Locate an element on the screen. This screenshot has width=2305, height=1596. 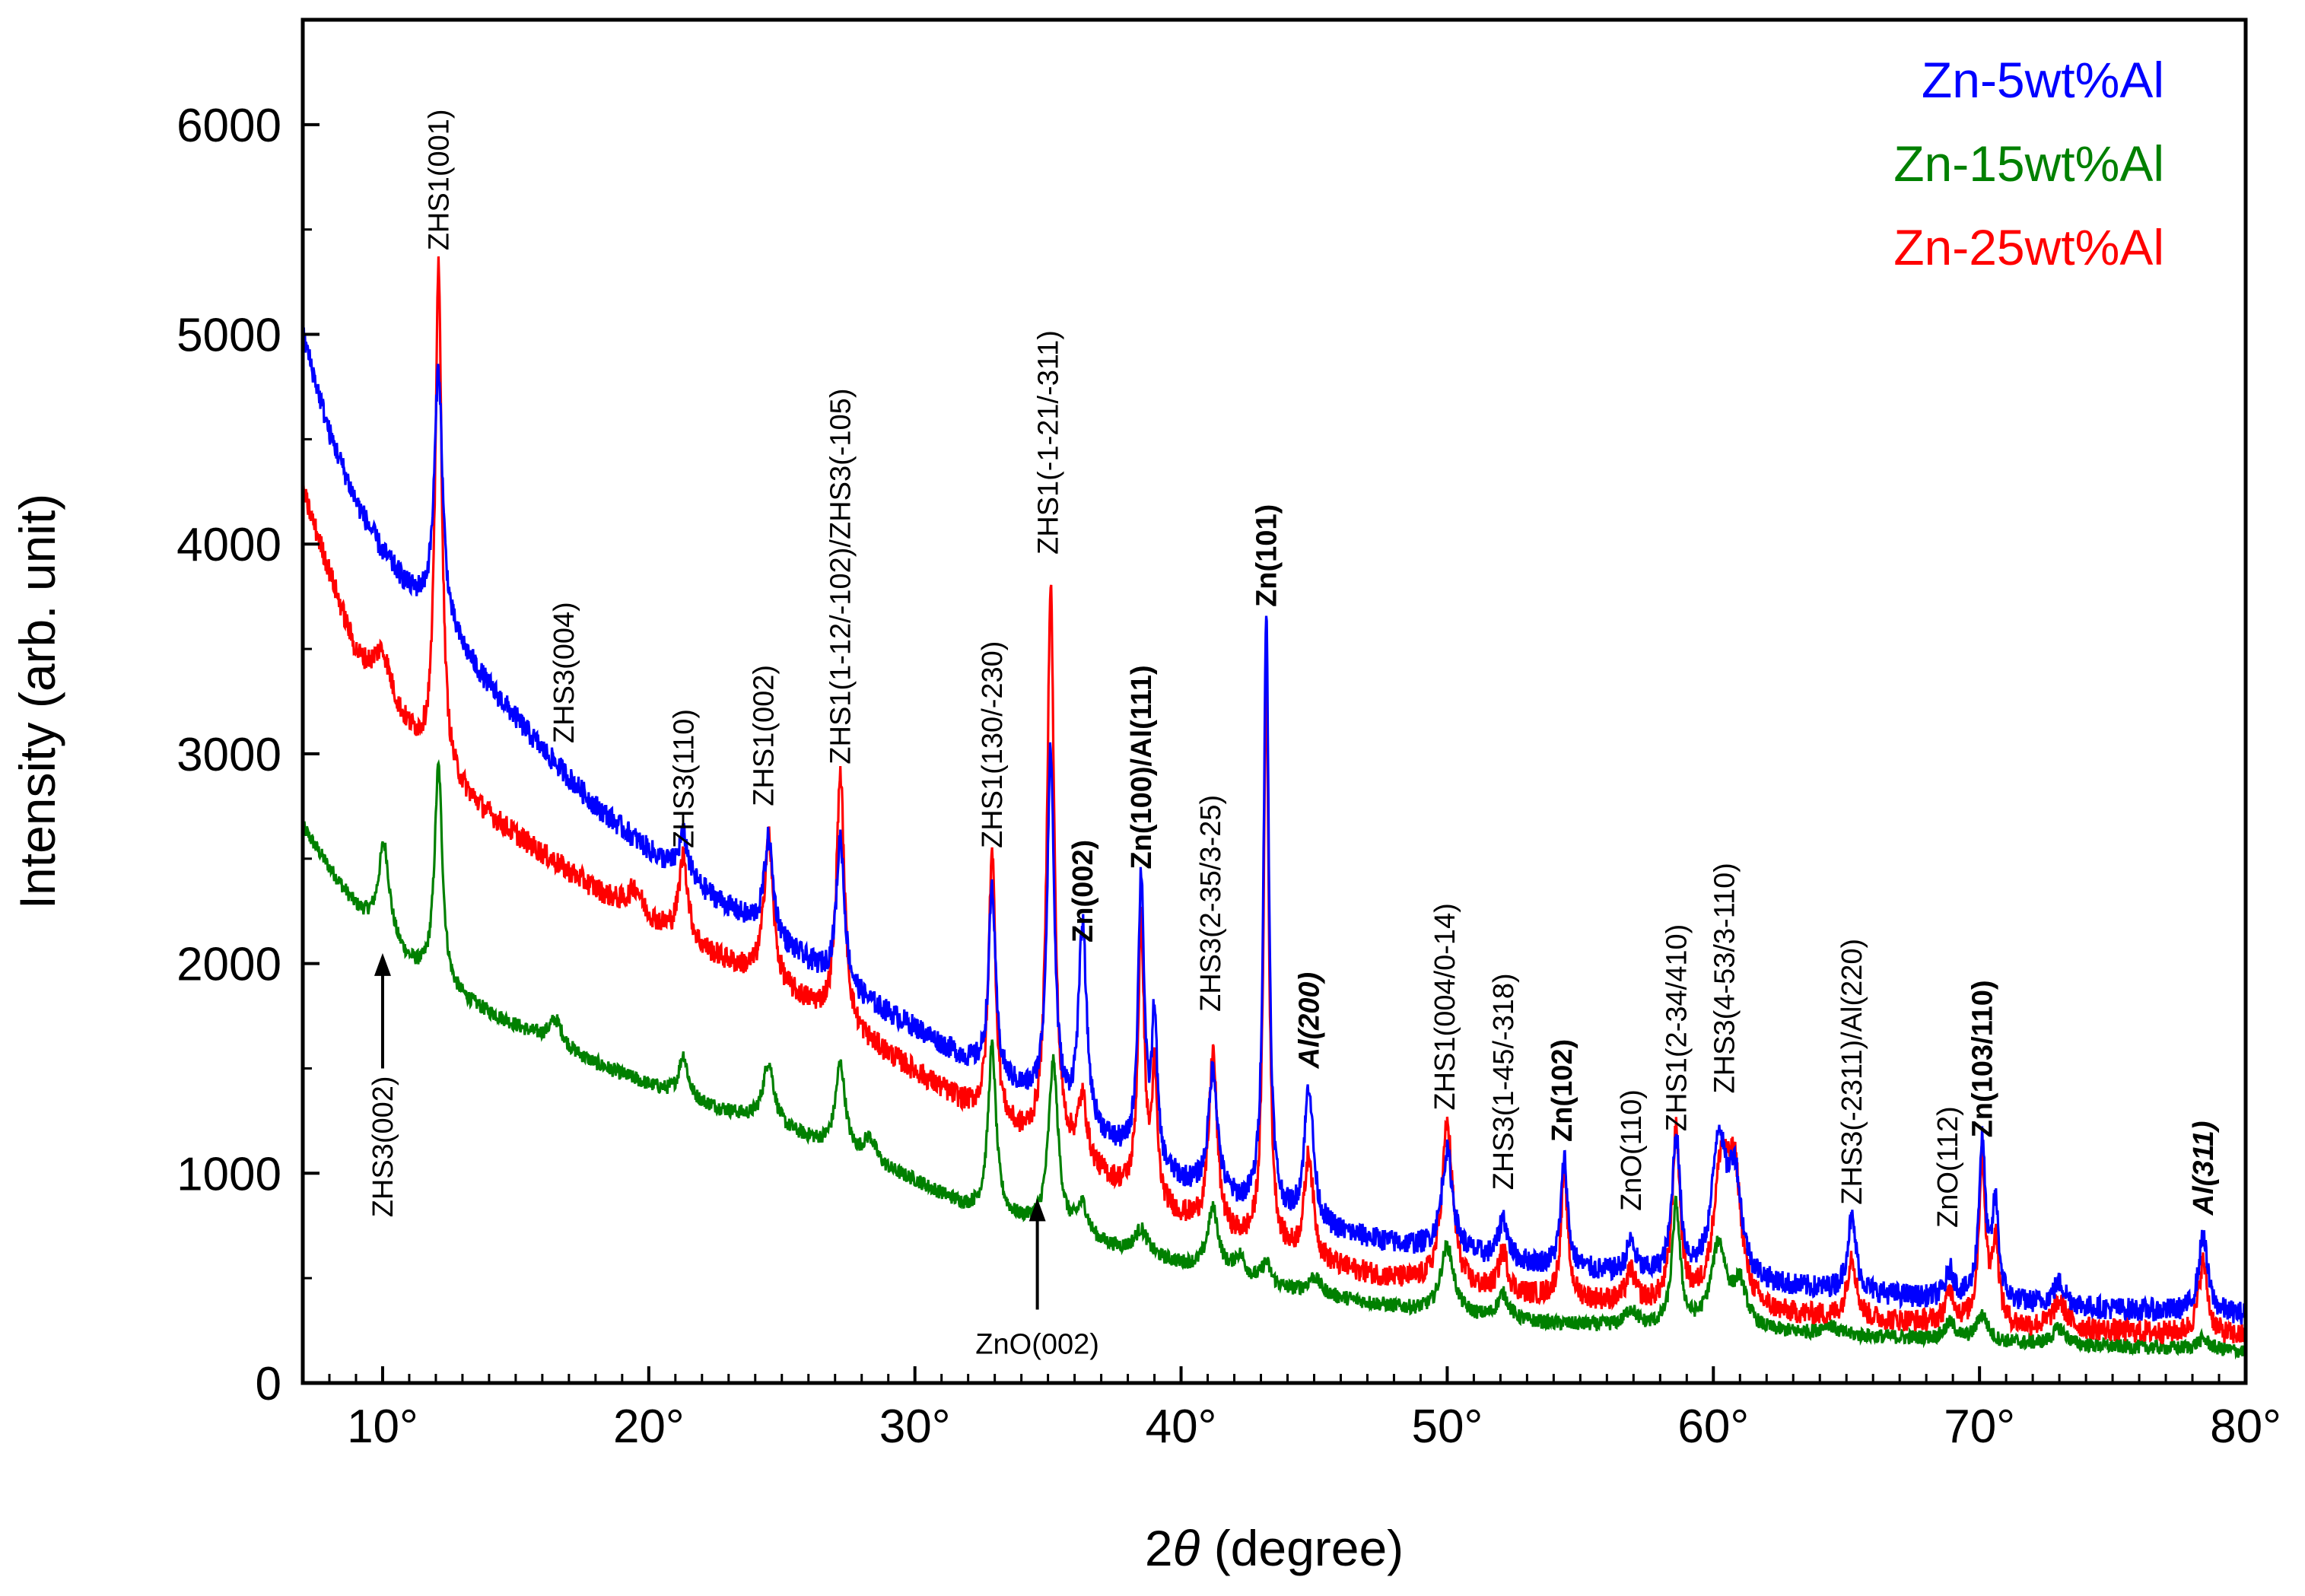
x-tick-label: 50° is located at coordinates (1447, 1426).